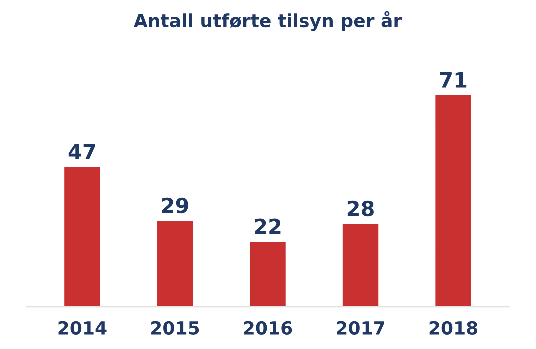  Describe the element at coordinates (268, 21) in the screenshot. I see `chart-title: Antall utførte tilsyn per år` at that location.